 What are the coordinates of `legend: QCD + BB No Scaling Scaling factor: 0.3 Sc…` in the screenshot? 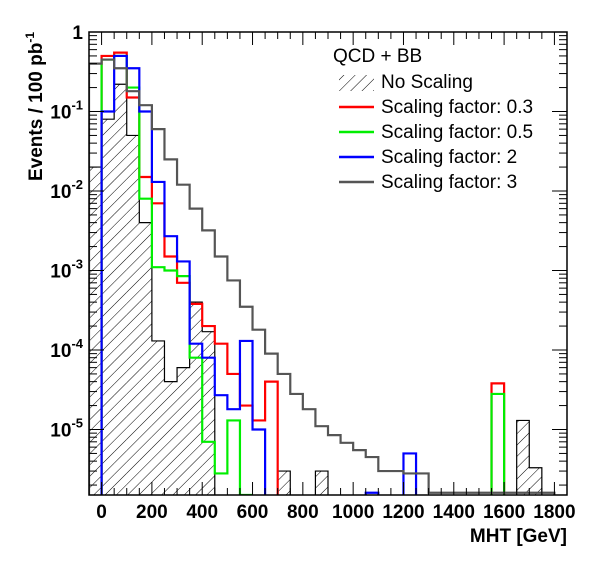 It's located at (433, 119).